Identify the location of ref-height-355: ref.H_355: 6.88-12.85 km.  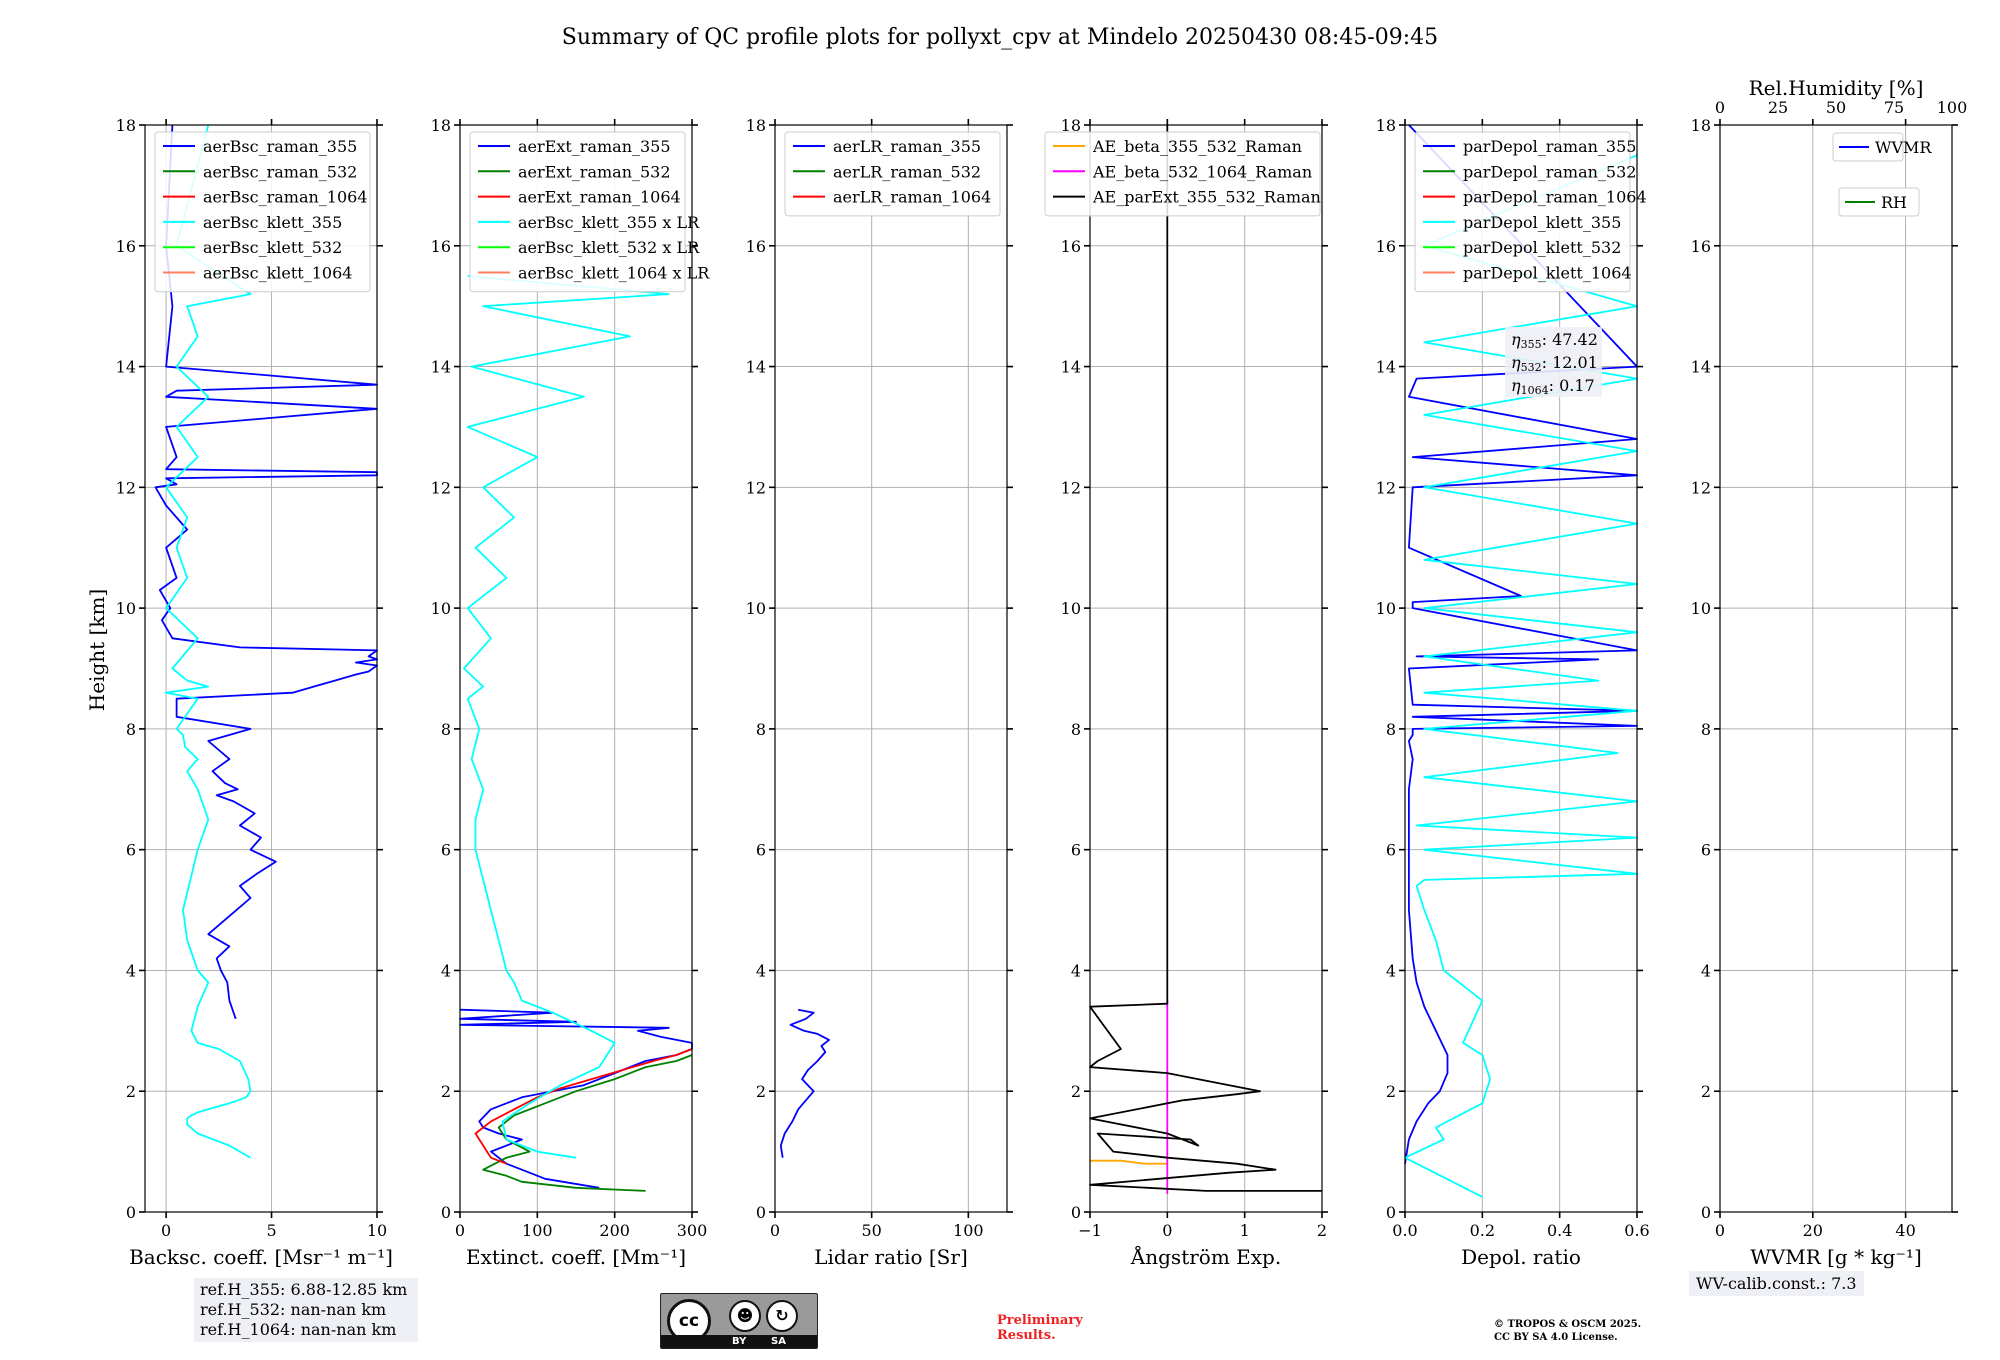
(304, 1289).